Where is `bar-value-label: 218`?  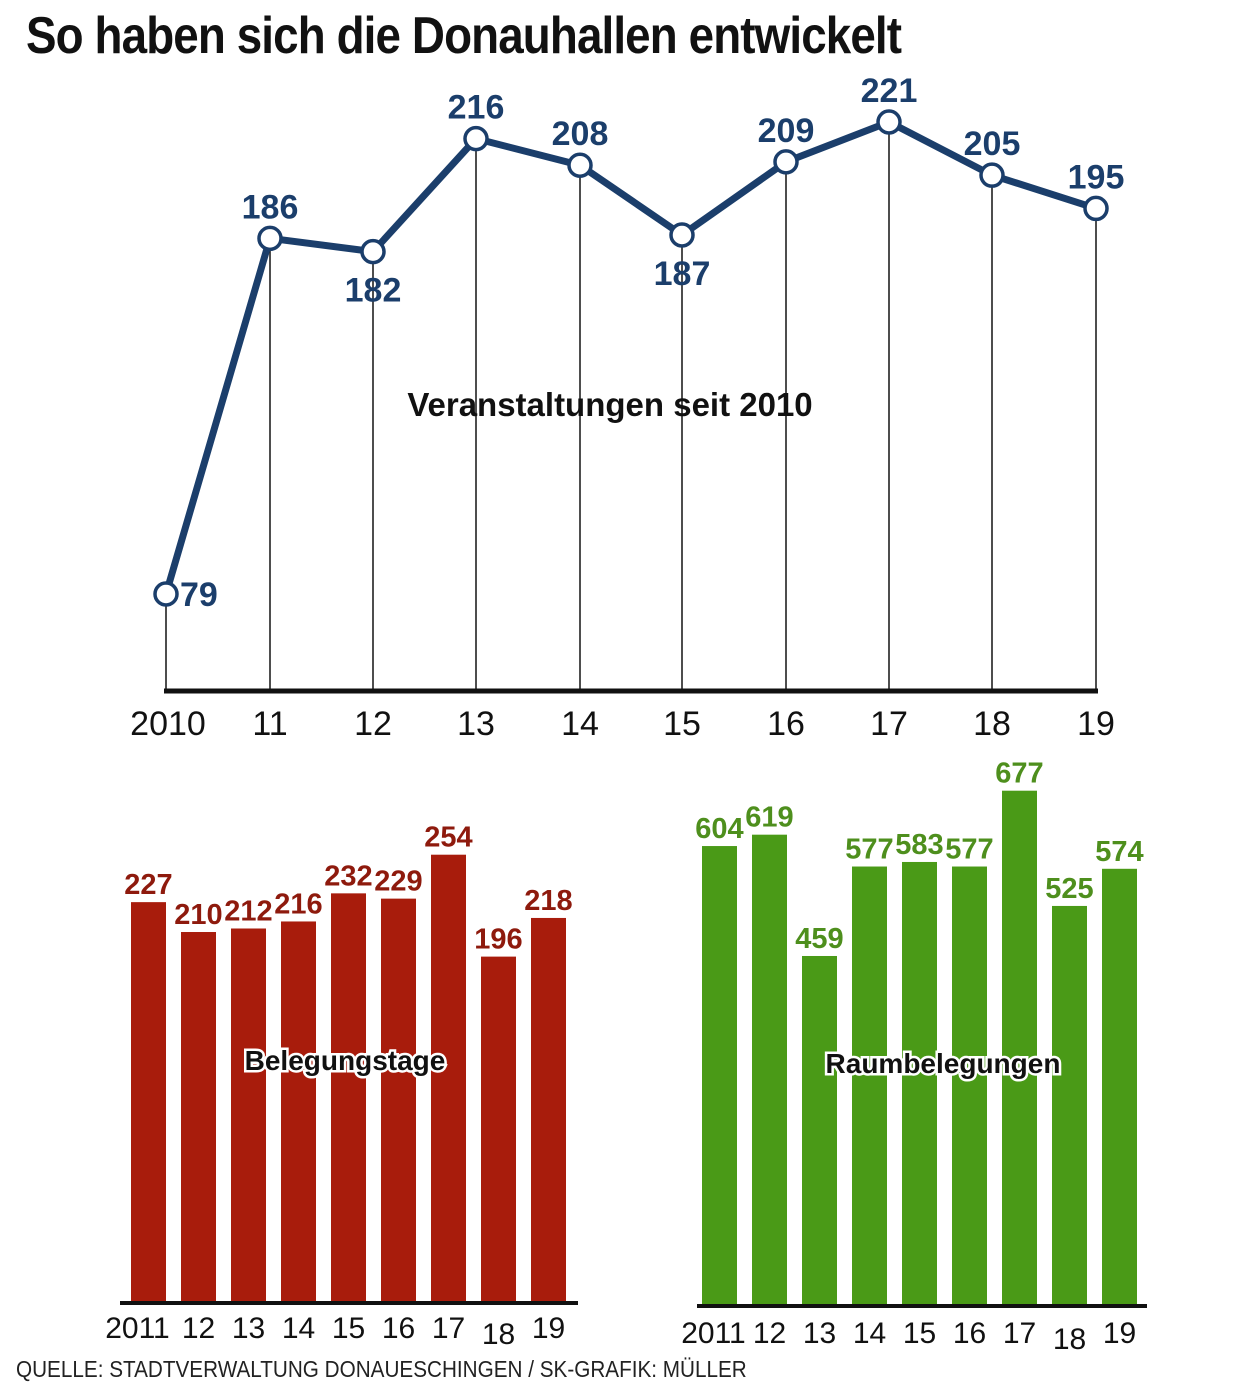 bar-value-label: 218 is located at coordinates (548, 901).